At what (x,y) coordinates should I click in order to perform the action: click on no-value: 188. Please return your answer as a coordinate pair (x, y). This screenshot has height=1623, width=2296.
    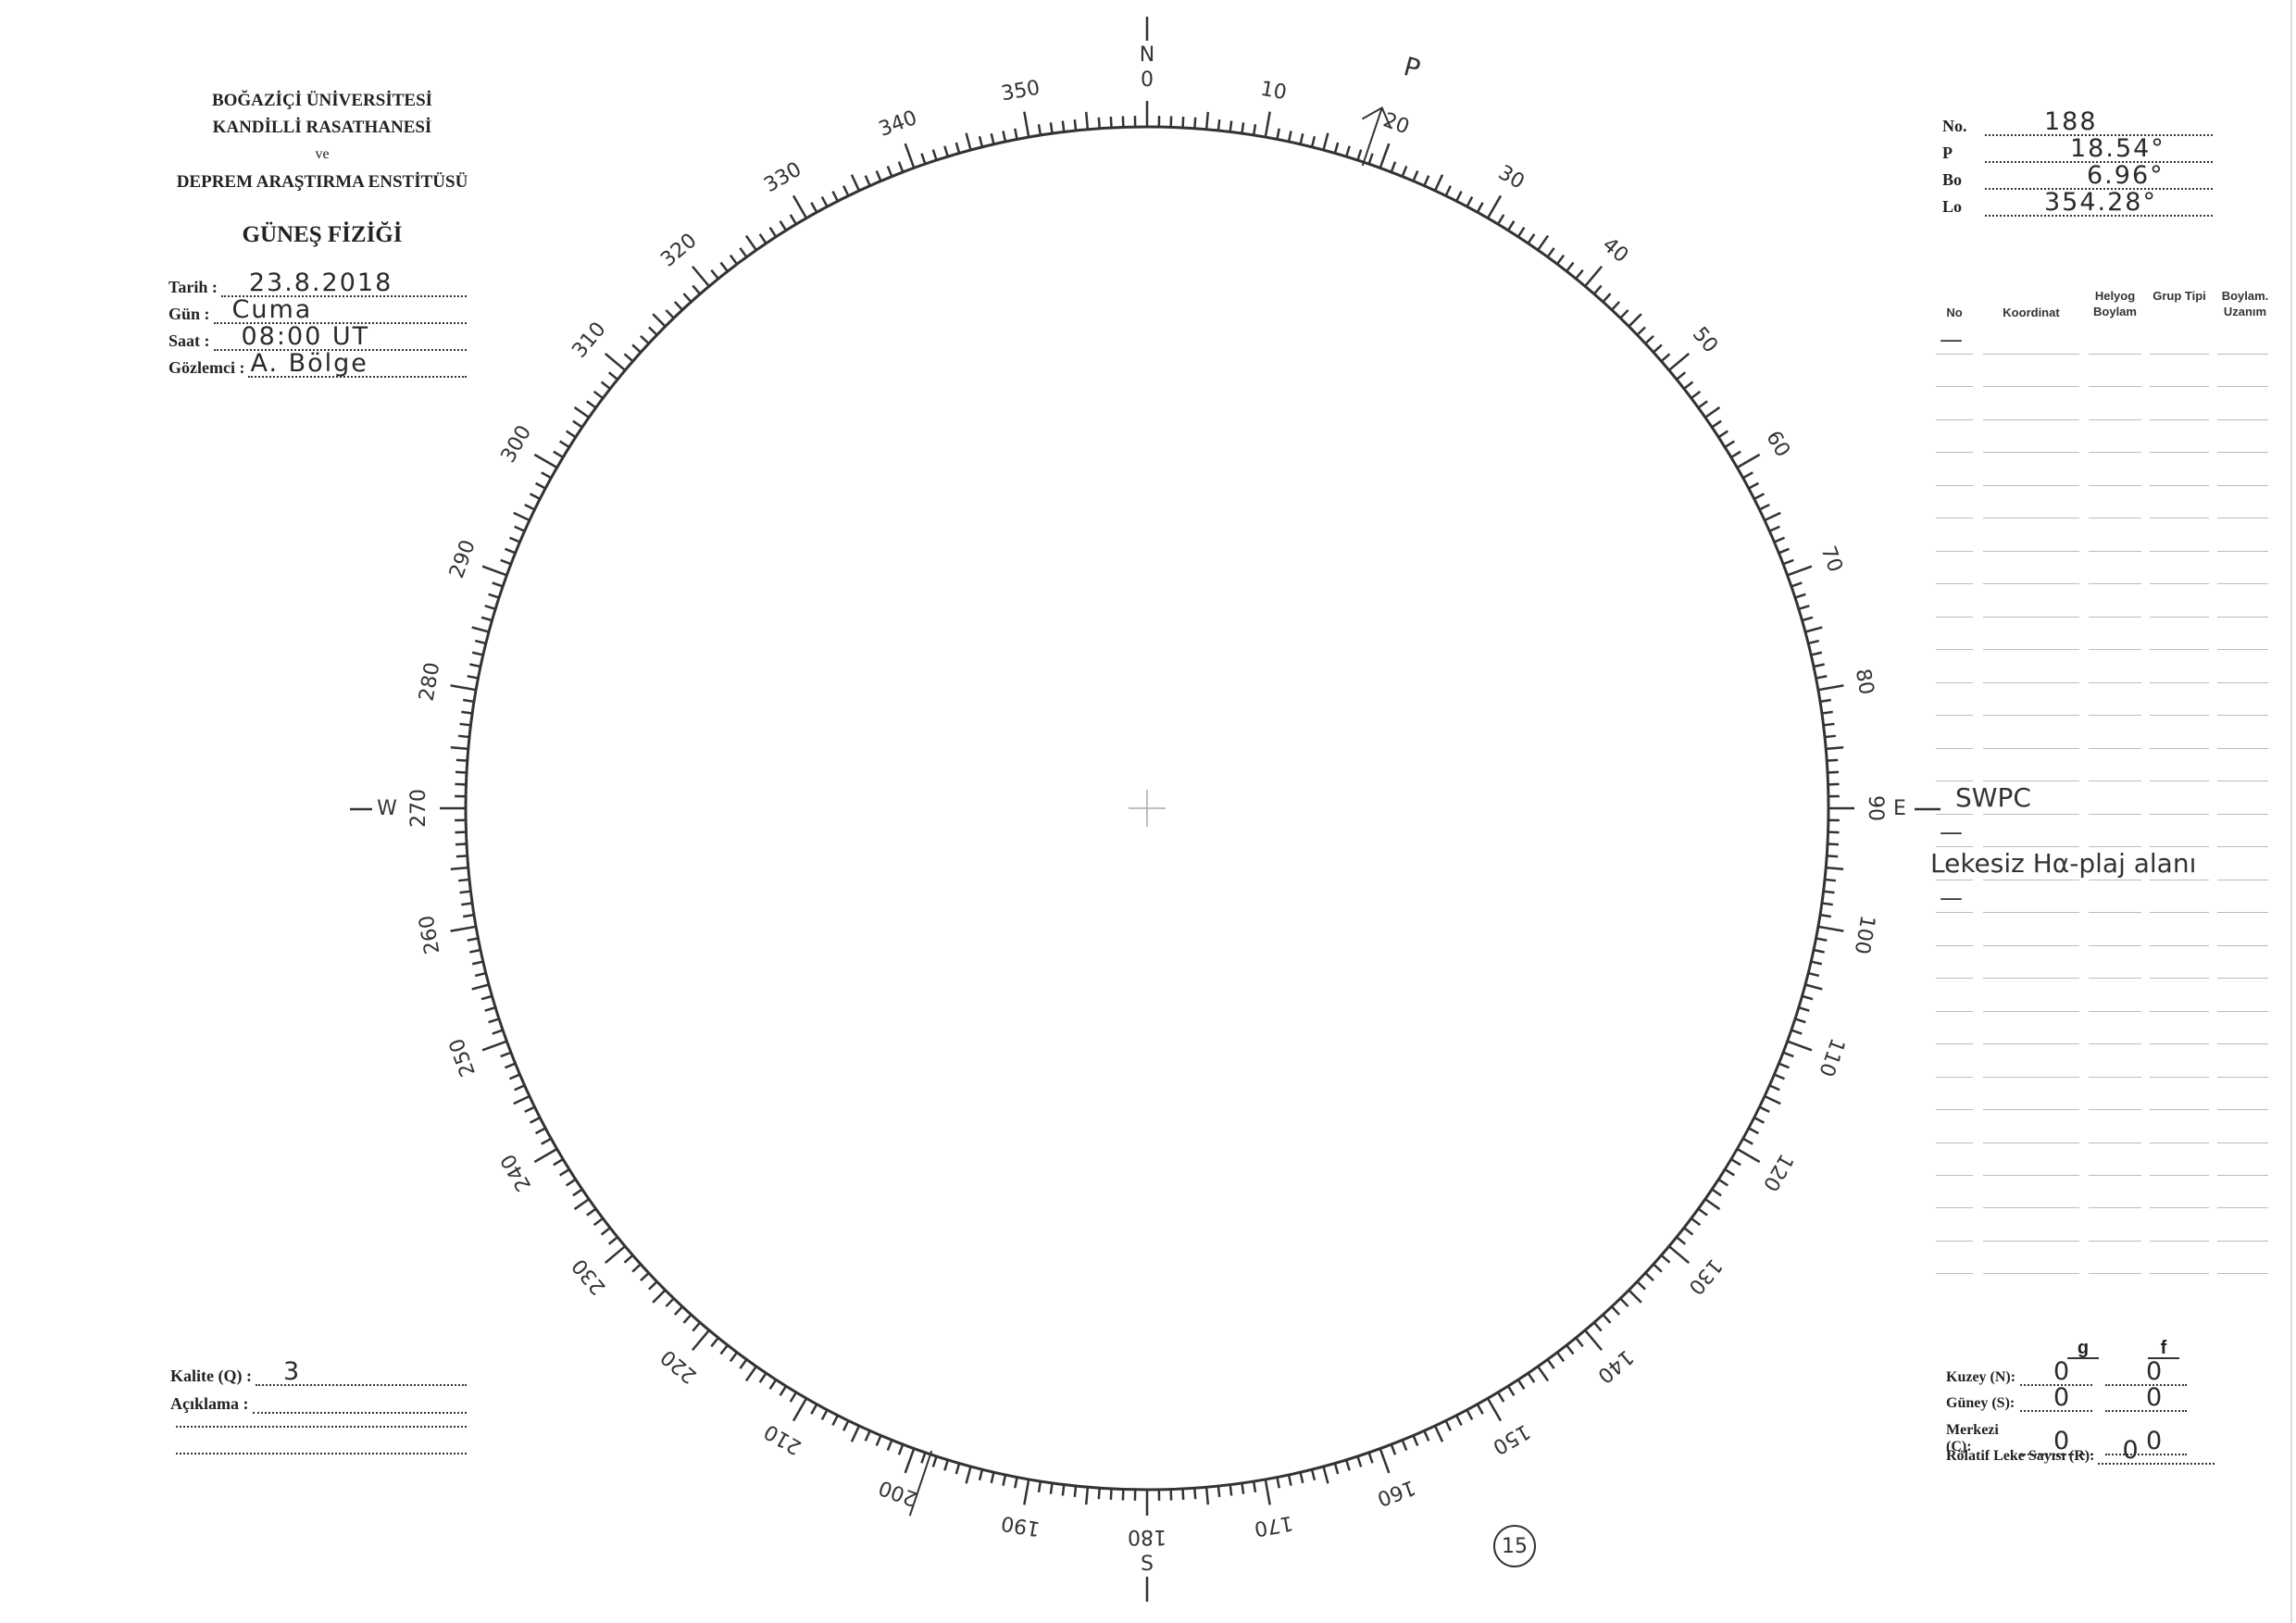
    Looking at the image, I should click on (2071, 121).